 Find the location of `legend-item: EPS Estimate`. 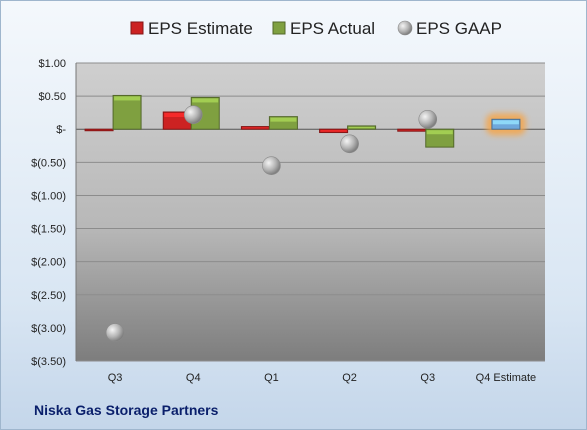

legend-item: EPS Estimate is located at coordinates (191, 28).